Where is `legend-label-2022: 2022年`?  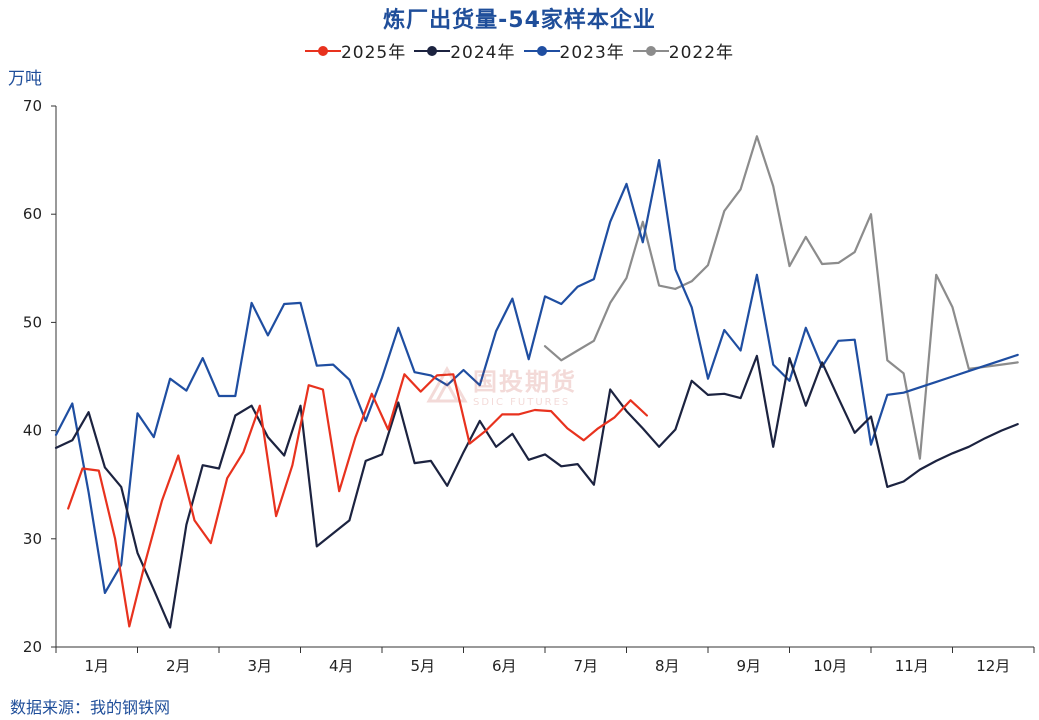
legend-label-2022: 2022年 is located at coordinates (701, 53).